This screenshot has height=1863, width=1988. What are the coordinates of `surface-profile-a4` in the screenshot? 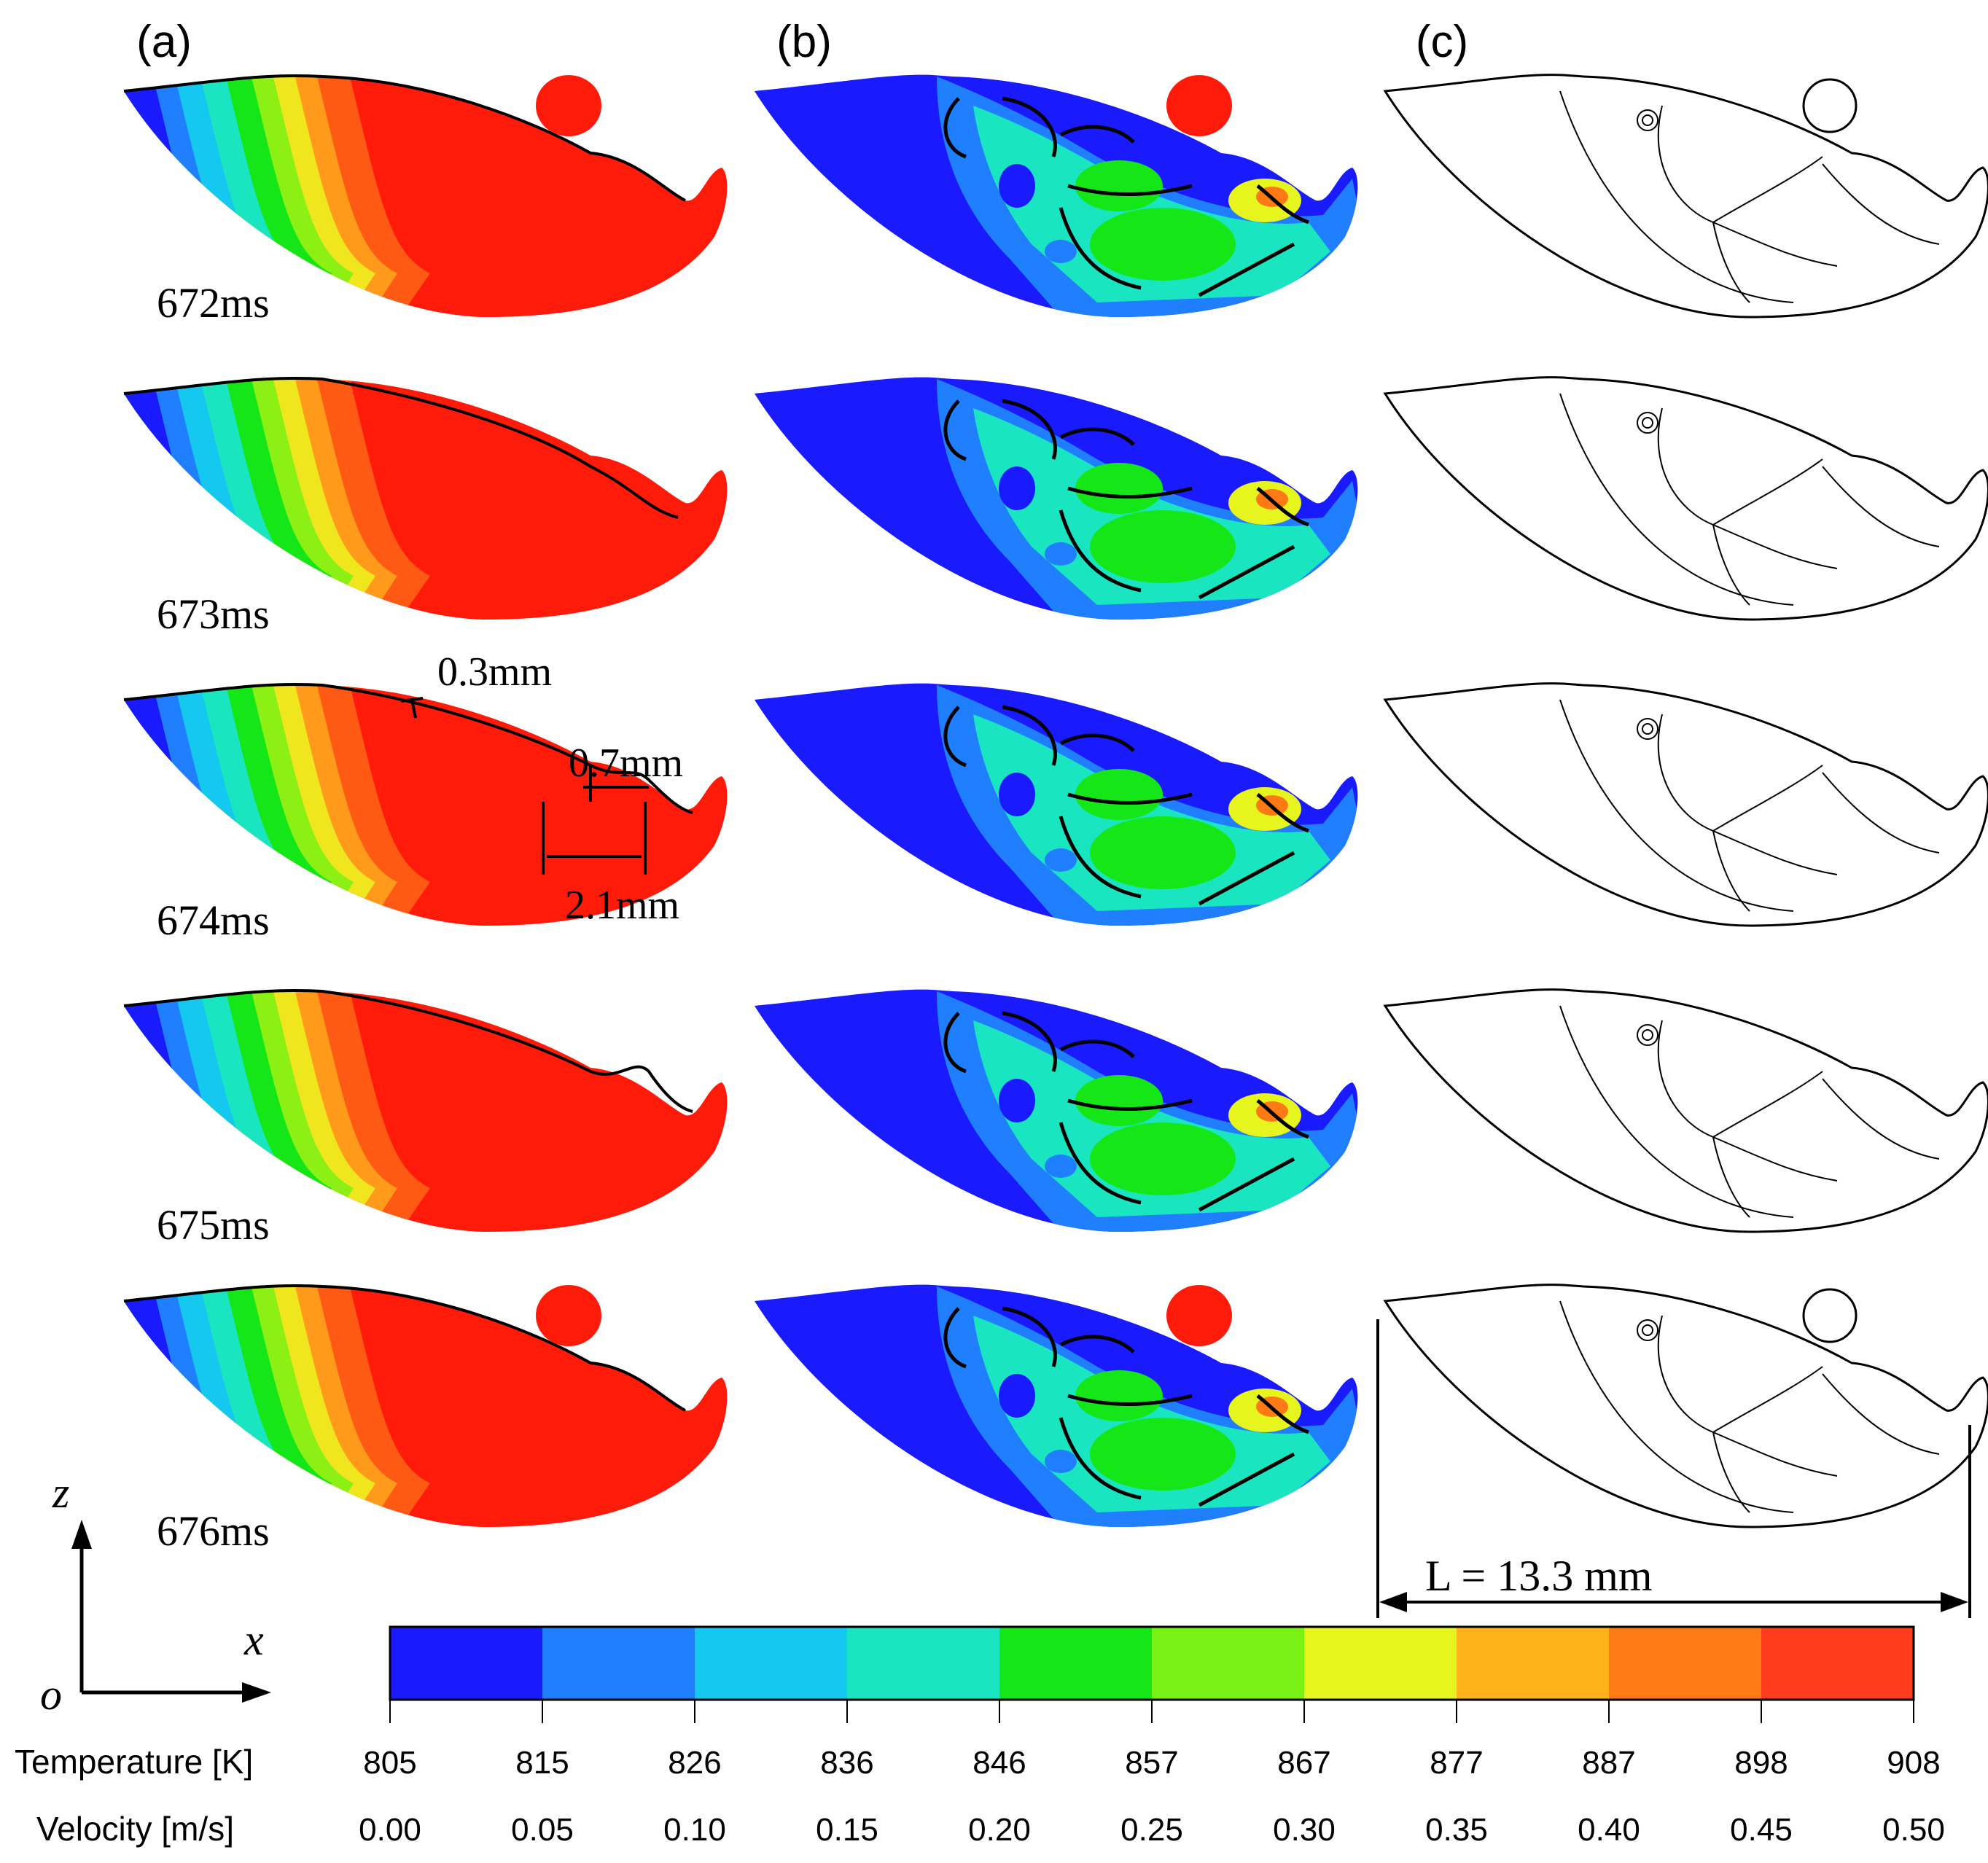 It's located at (408, 1051).